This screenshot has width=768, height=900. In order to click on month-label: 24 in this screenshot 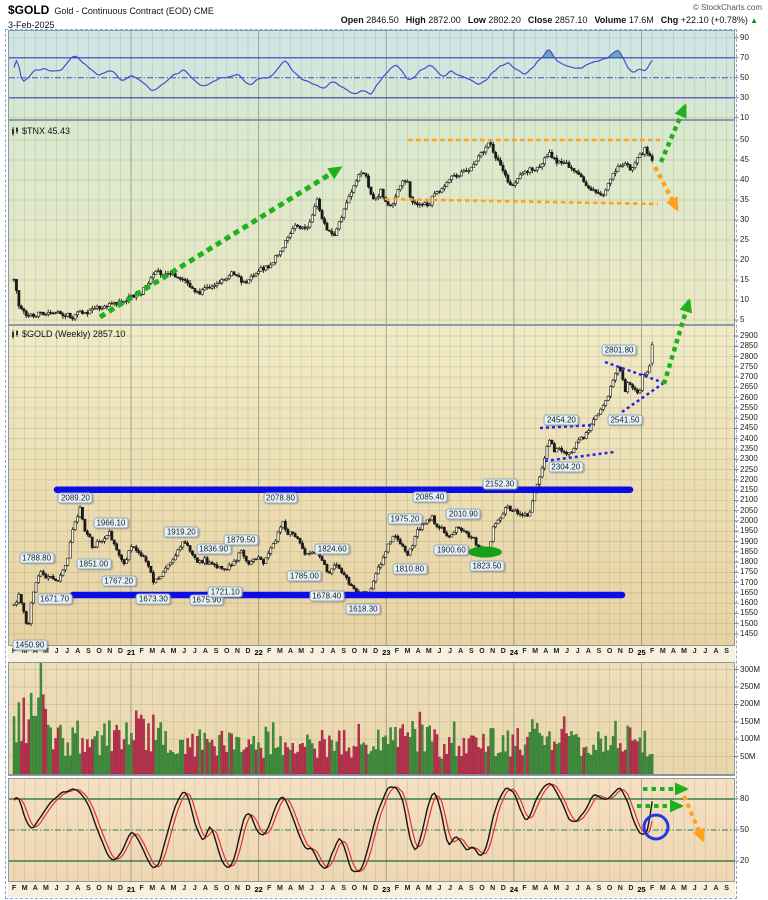, I will do `click(514, 652)`.